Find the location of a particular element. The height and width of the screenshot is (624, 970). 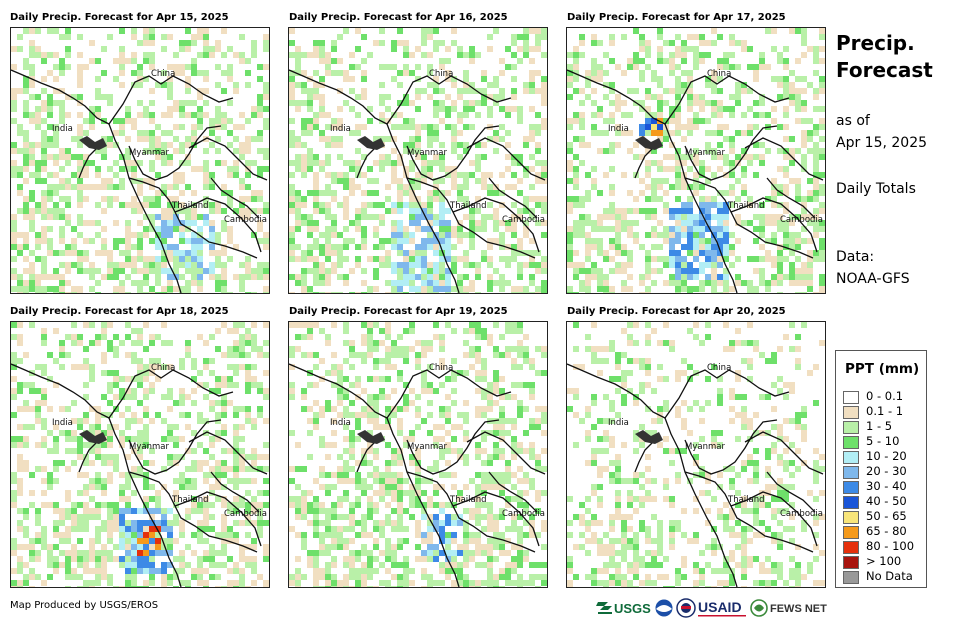

map-apr20: China India Myanmar Thailand Cambodia is located at coordinates (696, 454).